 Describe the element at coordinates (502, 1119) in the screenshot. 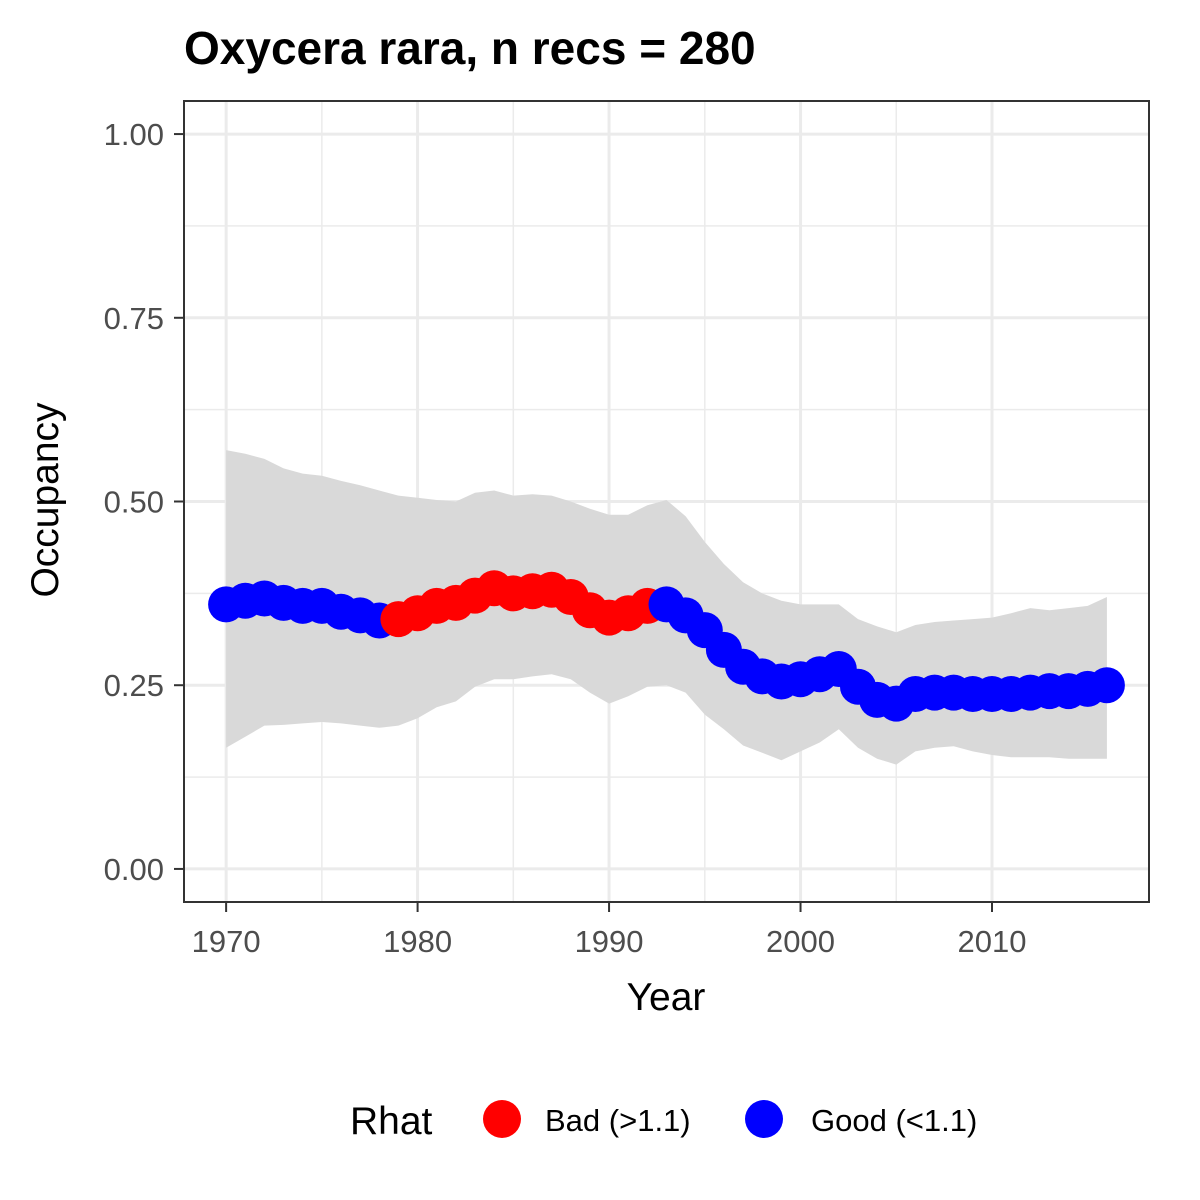

I see `legend-bad-swatch` at that location.